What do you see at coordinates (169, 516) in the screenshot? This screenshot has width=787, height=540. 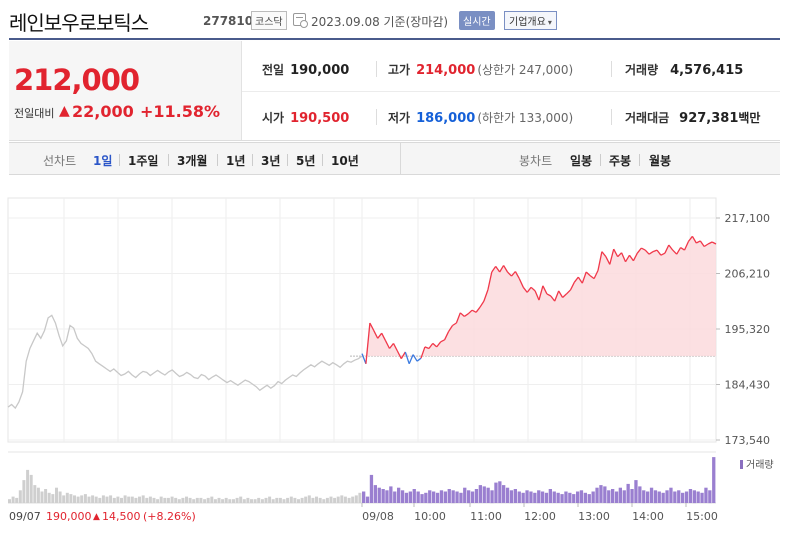 I see `prev-day-pct: (+8.26%)` at bounding box center [169, 516].